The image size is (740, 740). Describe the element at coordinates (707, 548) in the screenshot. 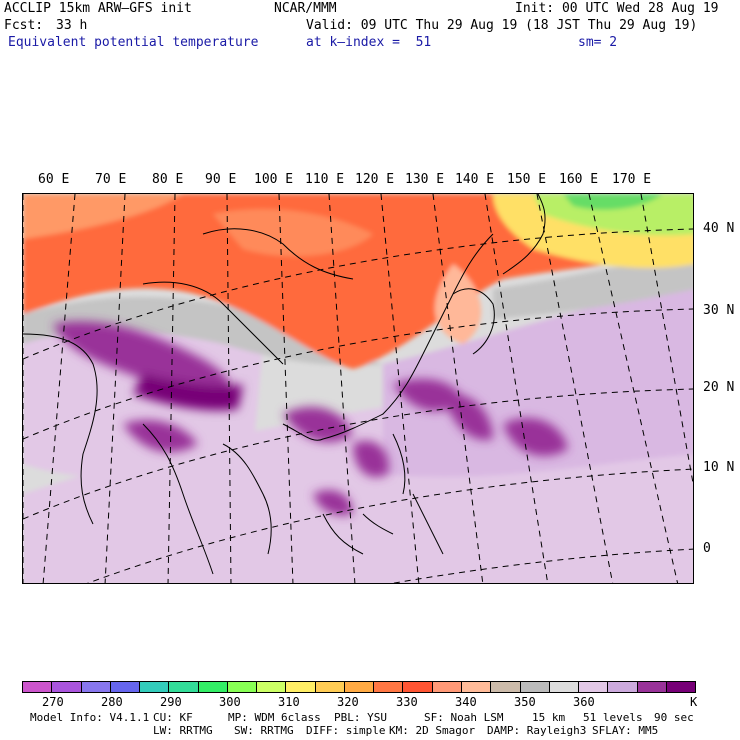

I see `lat-label: 0` at that location.